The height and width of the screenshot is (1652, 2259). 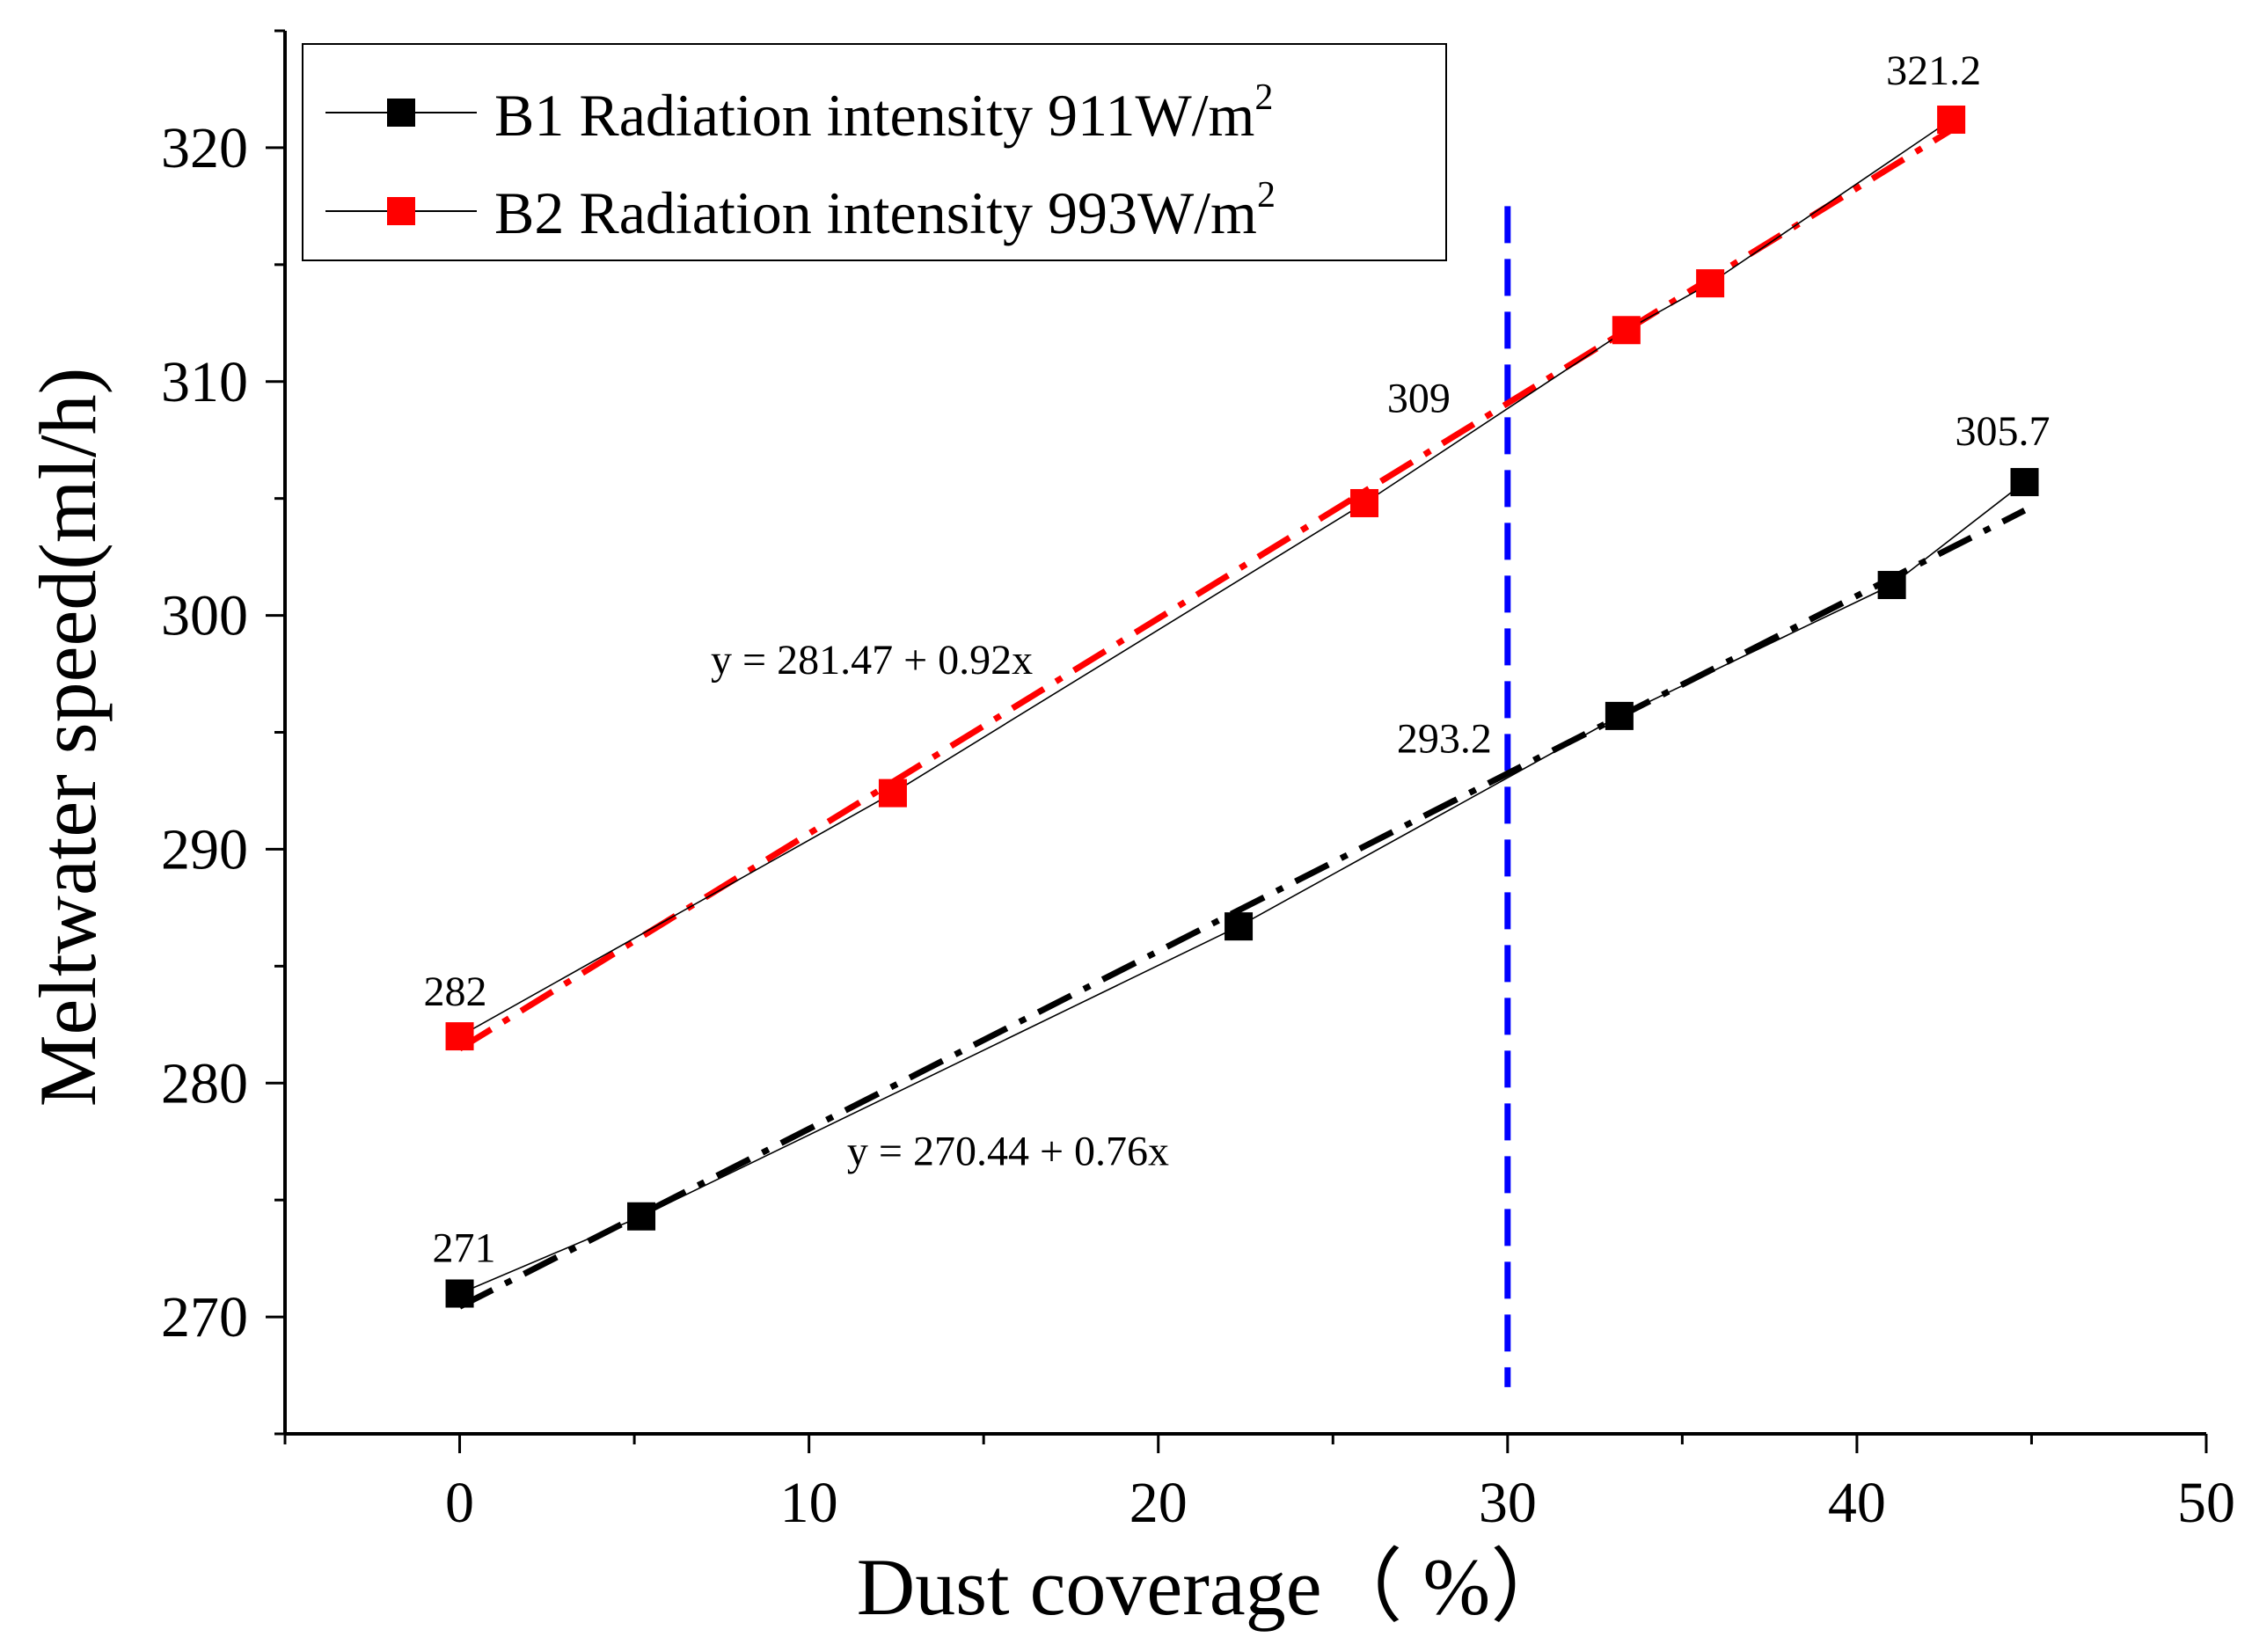 What do you see at coordinates (401, 113) in the screenshot?
I see `legend-marker-b1` at bounding box center [401, 113].